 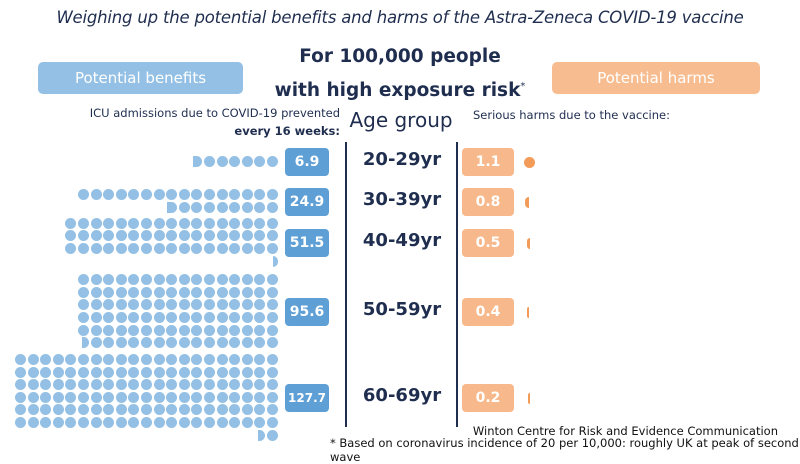 I want to click on benefit-value-label: 127.7, so click(x=307, y=398).